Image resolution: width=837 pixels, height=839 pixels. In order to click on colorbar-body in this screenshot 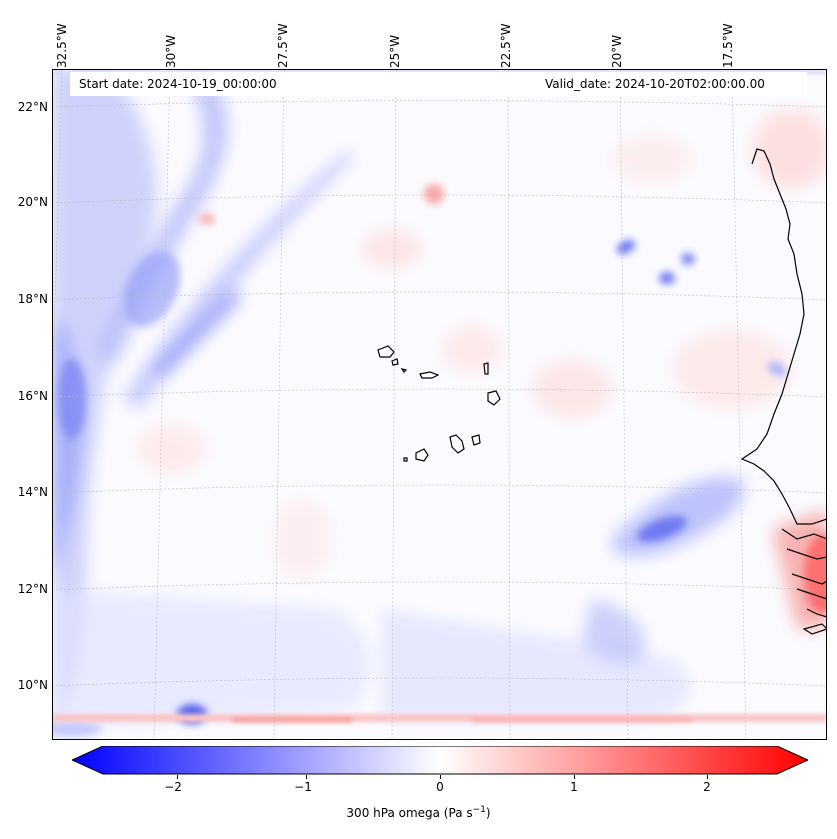, I will do `click(440, 760)`.